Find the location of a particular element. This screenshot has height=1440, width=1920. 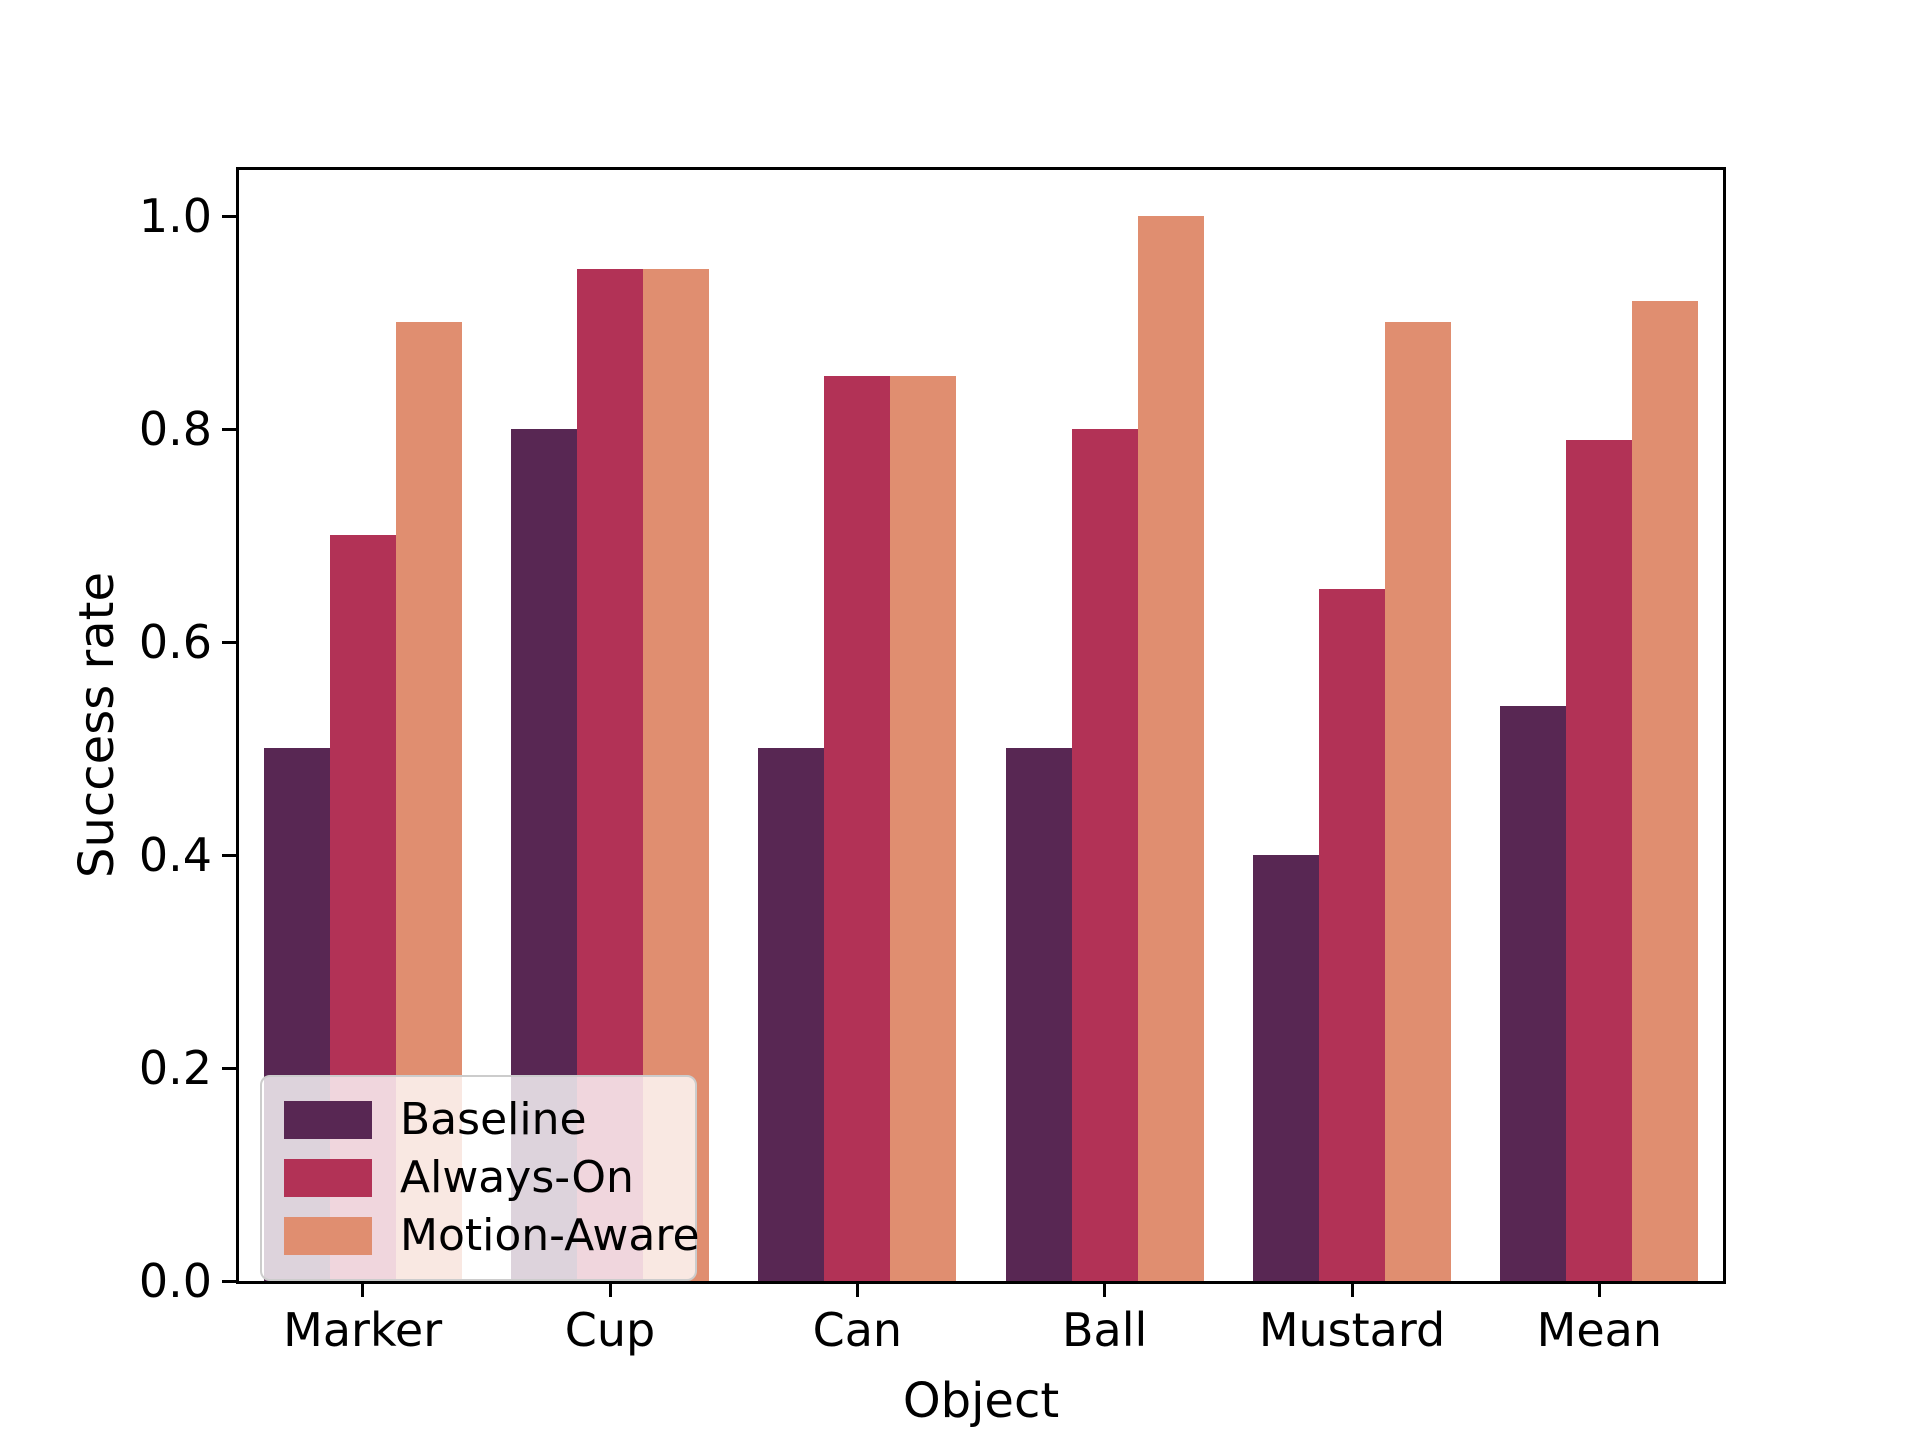

bar-always-on-ball is located at coordinates (1104, 855).